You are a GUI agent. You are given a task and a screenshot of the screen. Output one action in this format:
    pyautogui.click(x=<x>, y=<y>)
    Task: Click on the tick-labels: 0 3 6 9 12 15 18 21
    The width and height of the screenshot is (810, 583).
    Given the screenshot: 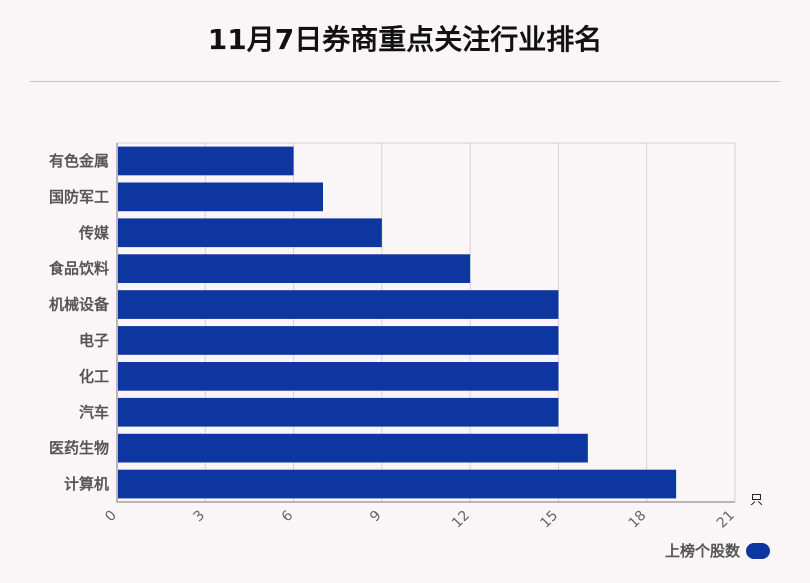 What is the action you would take?
    pyautogui.click(x=420, y=519)
    